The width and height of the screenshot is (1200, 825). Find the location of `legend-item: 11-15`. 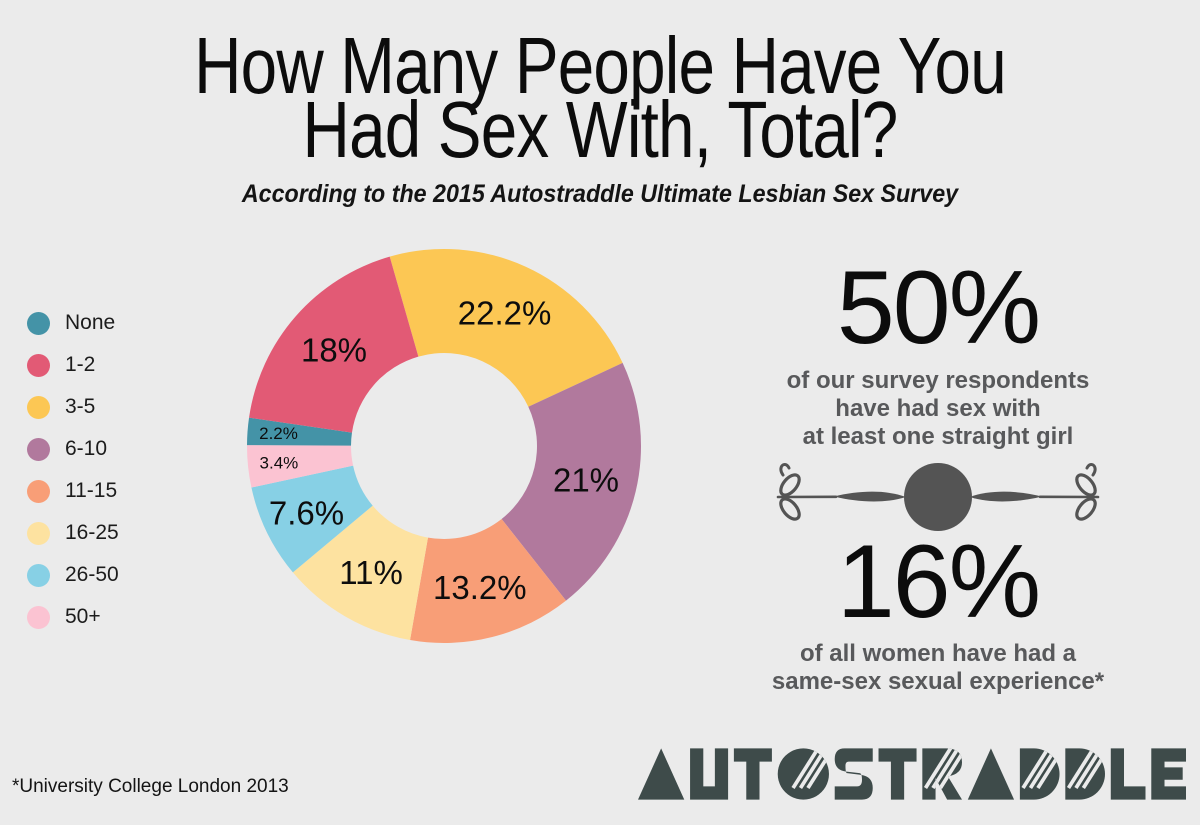

legend-item: 11-15 is located at coordinates (73, 491).